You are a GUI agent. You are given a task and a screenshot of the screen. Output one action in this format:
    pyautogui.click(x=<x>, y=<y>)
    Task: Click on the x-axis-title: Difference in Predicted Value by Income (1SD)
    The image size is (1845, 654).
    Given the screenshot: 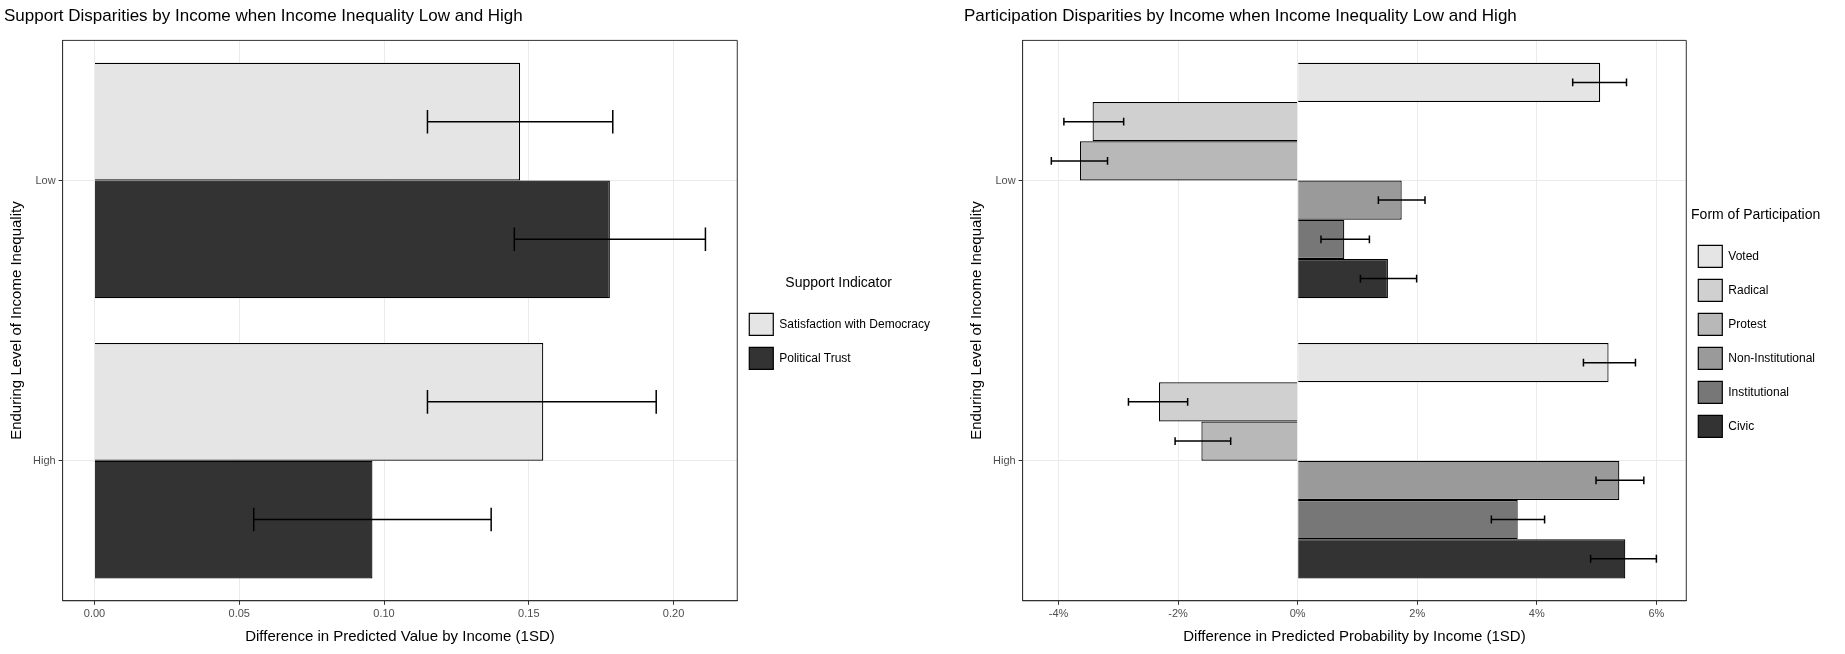 What is the action you would take?
    pyautogui.click(x=400, y=636)
    